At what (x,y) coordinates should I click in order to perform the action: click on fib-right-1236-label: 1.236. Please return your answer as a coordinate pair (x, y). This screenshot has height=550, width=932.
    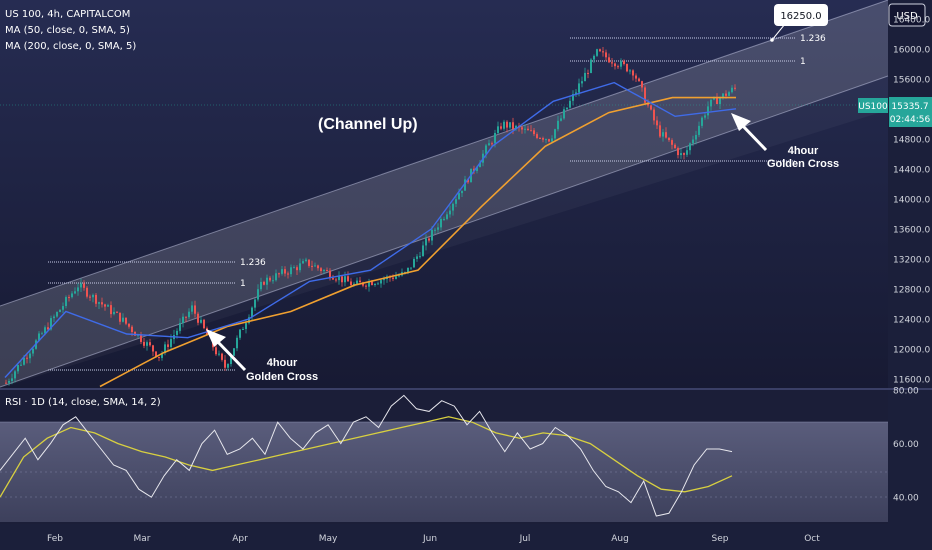
    Looking at the image, I should click on (813, 39).